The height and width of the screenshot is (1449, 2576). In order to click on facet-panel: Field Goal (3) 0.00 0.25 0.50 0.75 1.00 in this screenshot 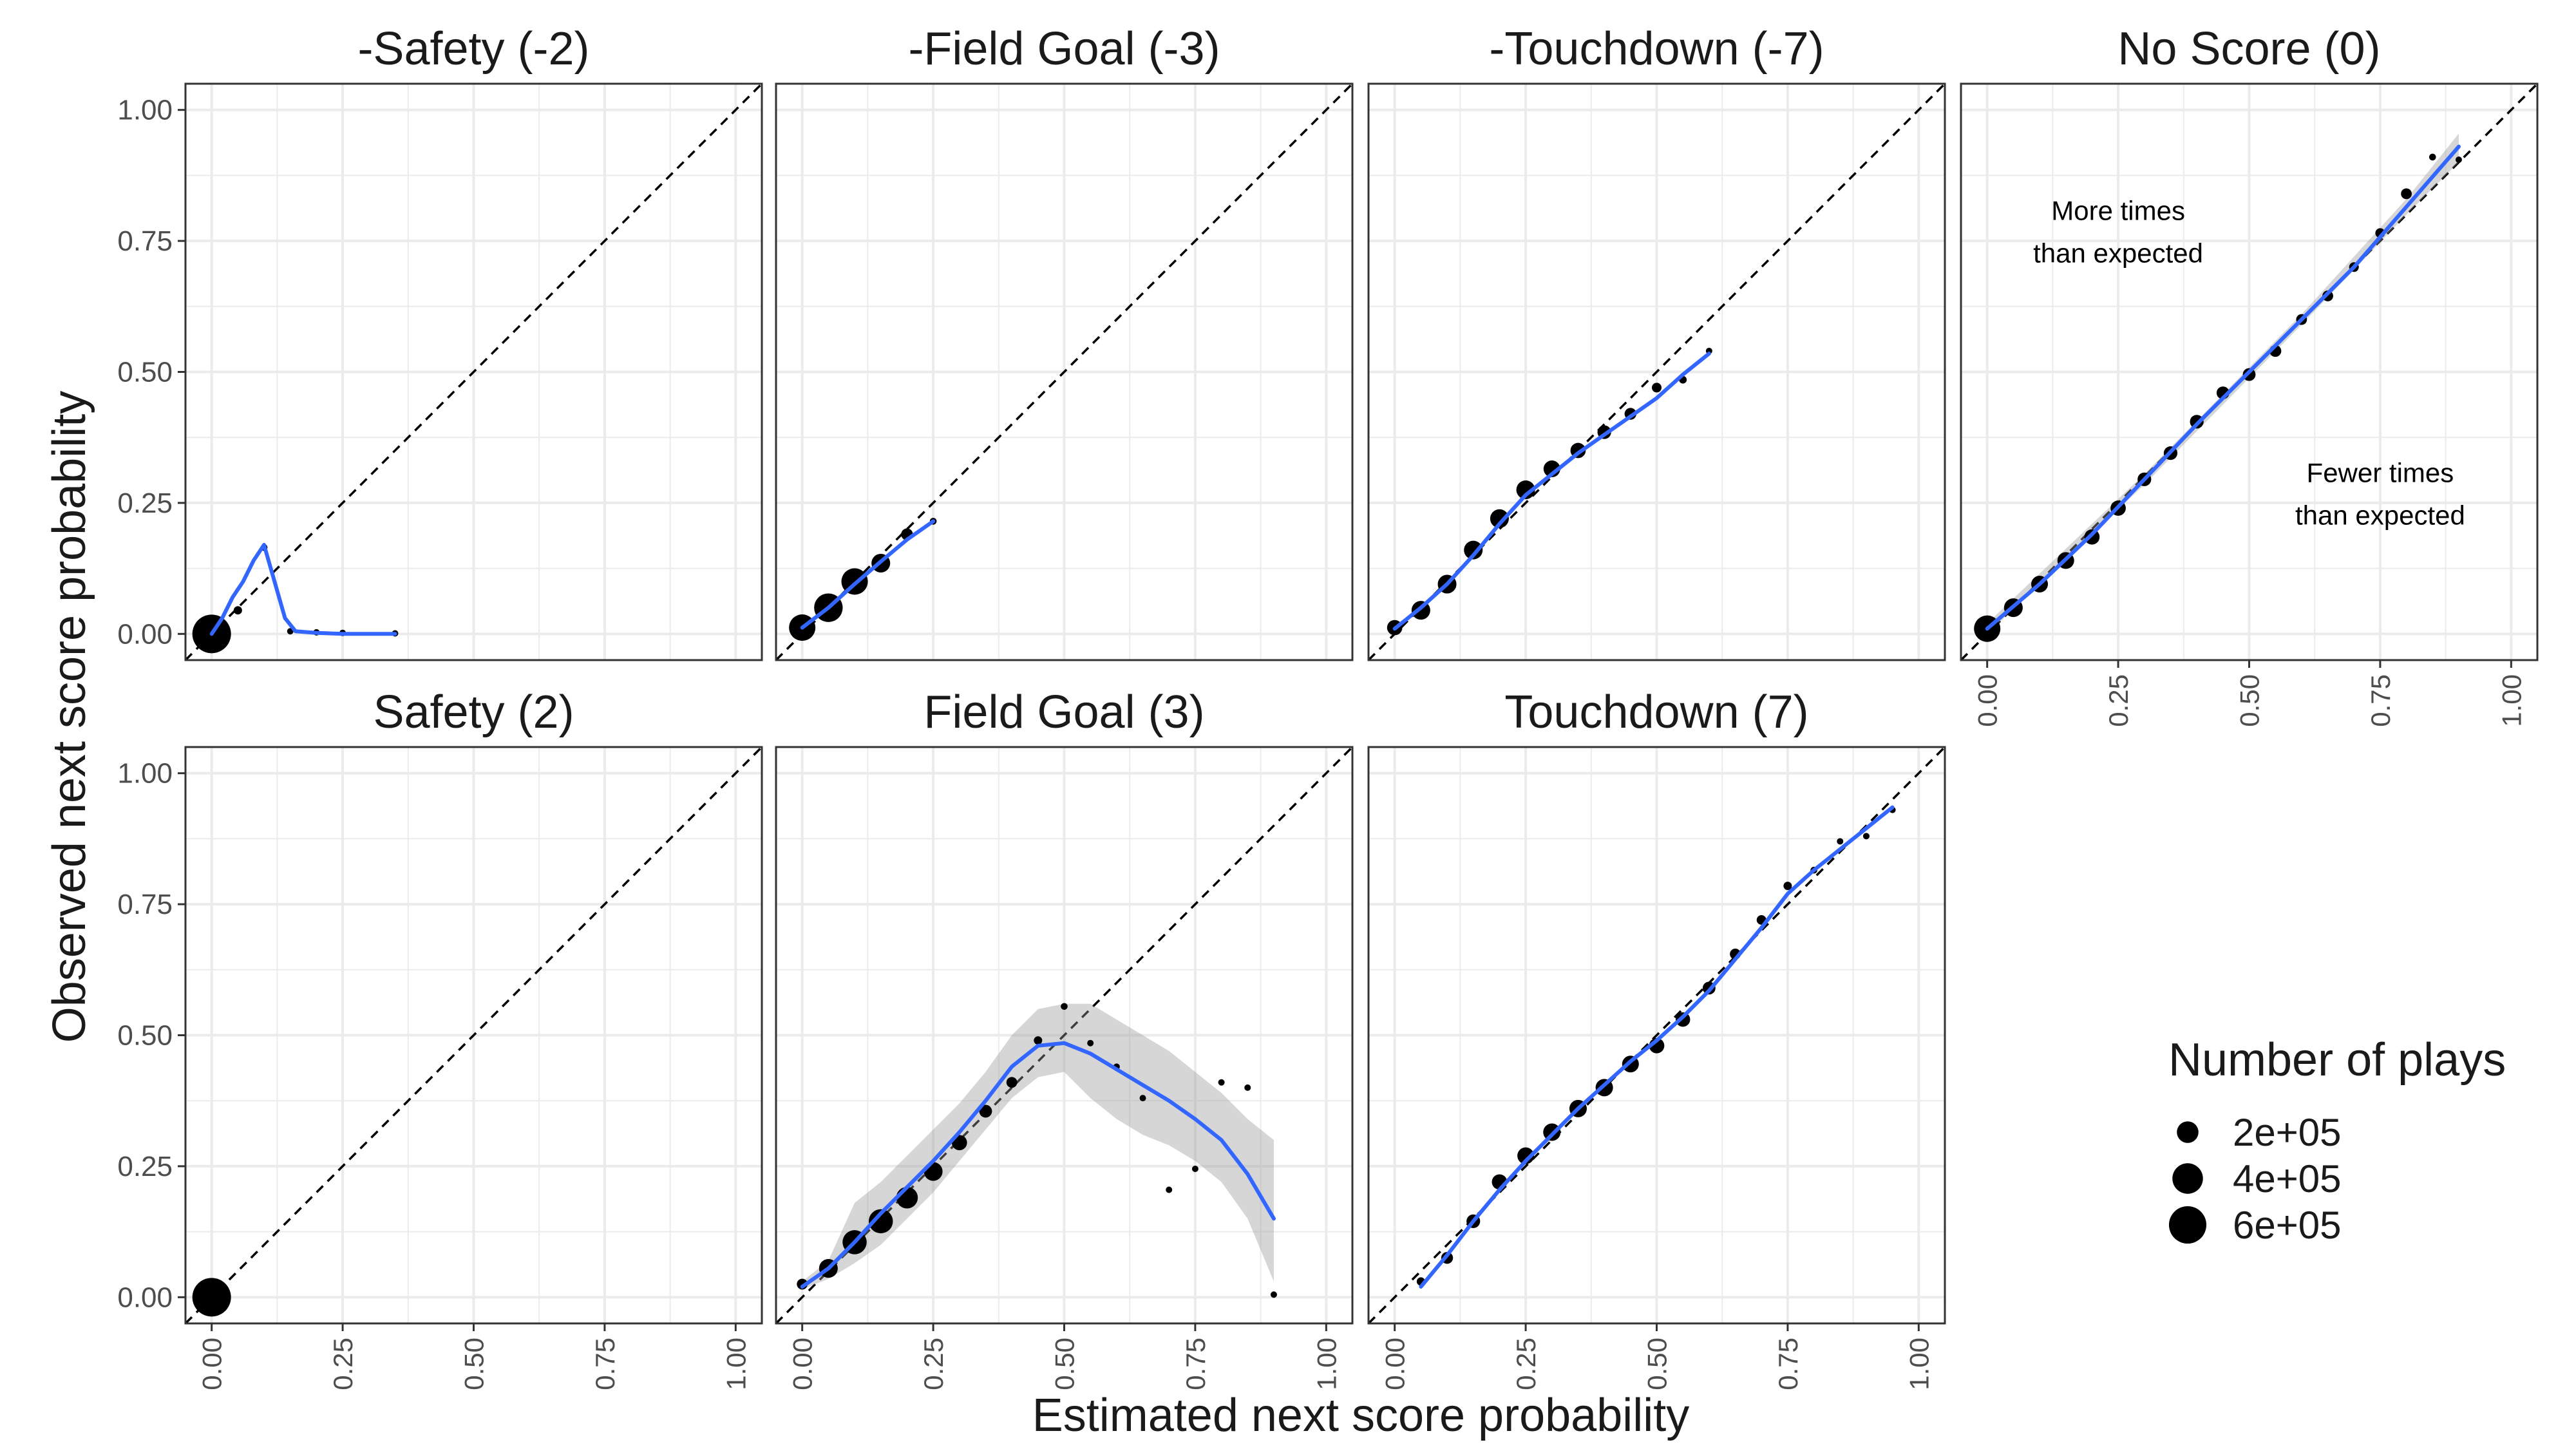, I will do `click(1064, 1038)`.